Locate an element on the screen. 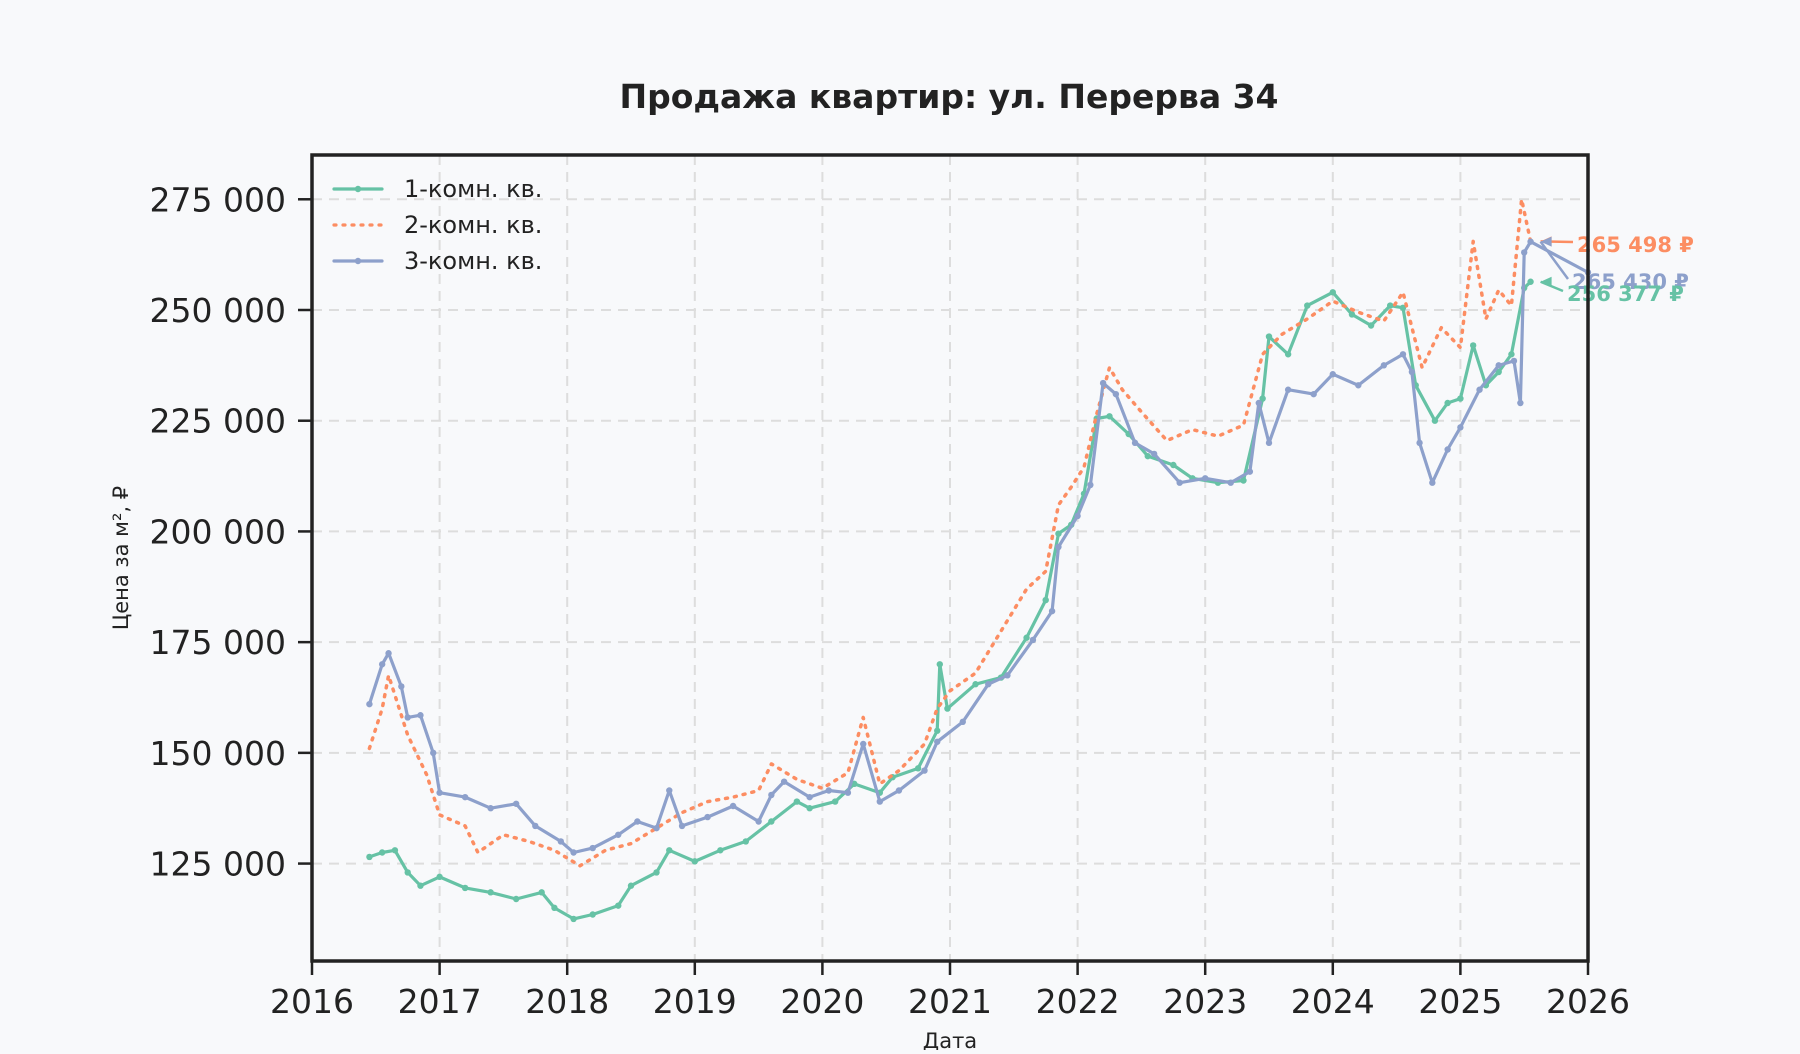 The image size is (1800, 1054). legend-label: 1-комн. кв. is located at coordinates (473, 189).